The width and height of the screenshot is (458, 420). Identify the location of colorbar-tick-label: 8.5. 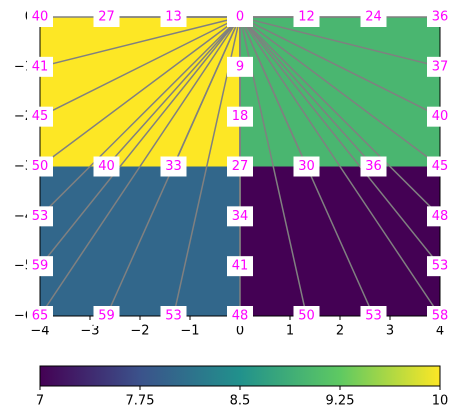
(240, 401).